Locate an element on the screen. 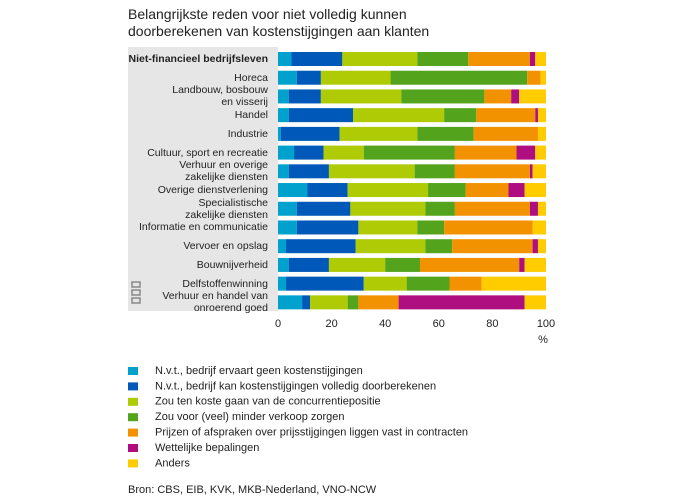 This screenshot has height=500, width=700. x-tick-label: 80 is located at coordinates (492, 324).